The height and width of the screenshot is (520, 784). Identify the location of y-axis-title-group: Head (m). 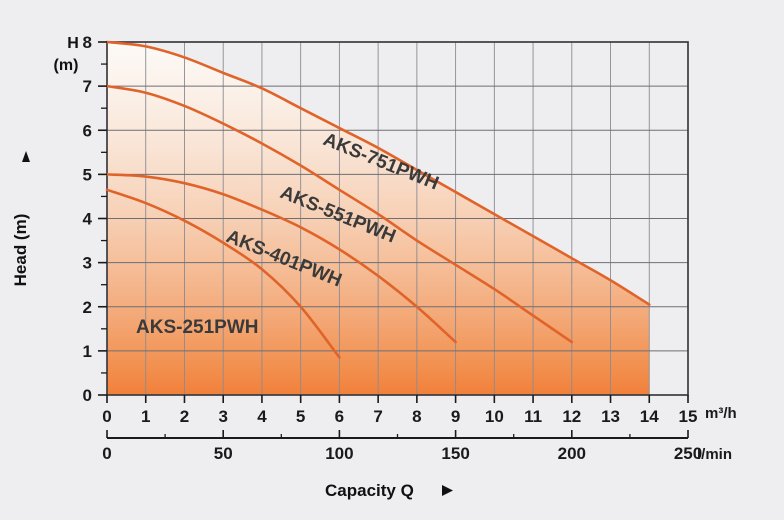
(20, 218).